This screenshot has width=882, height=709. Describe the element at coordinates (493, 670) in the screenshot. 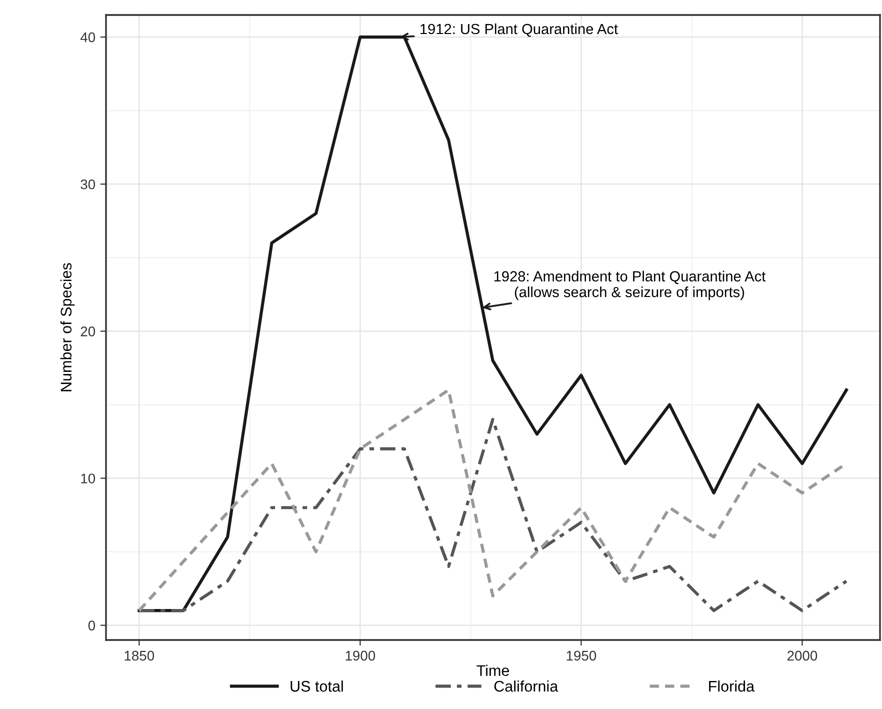

I see `x-axis-title: Time` at that location.